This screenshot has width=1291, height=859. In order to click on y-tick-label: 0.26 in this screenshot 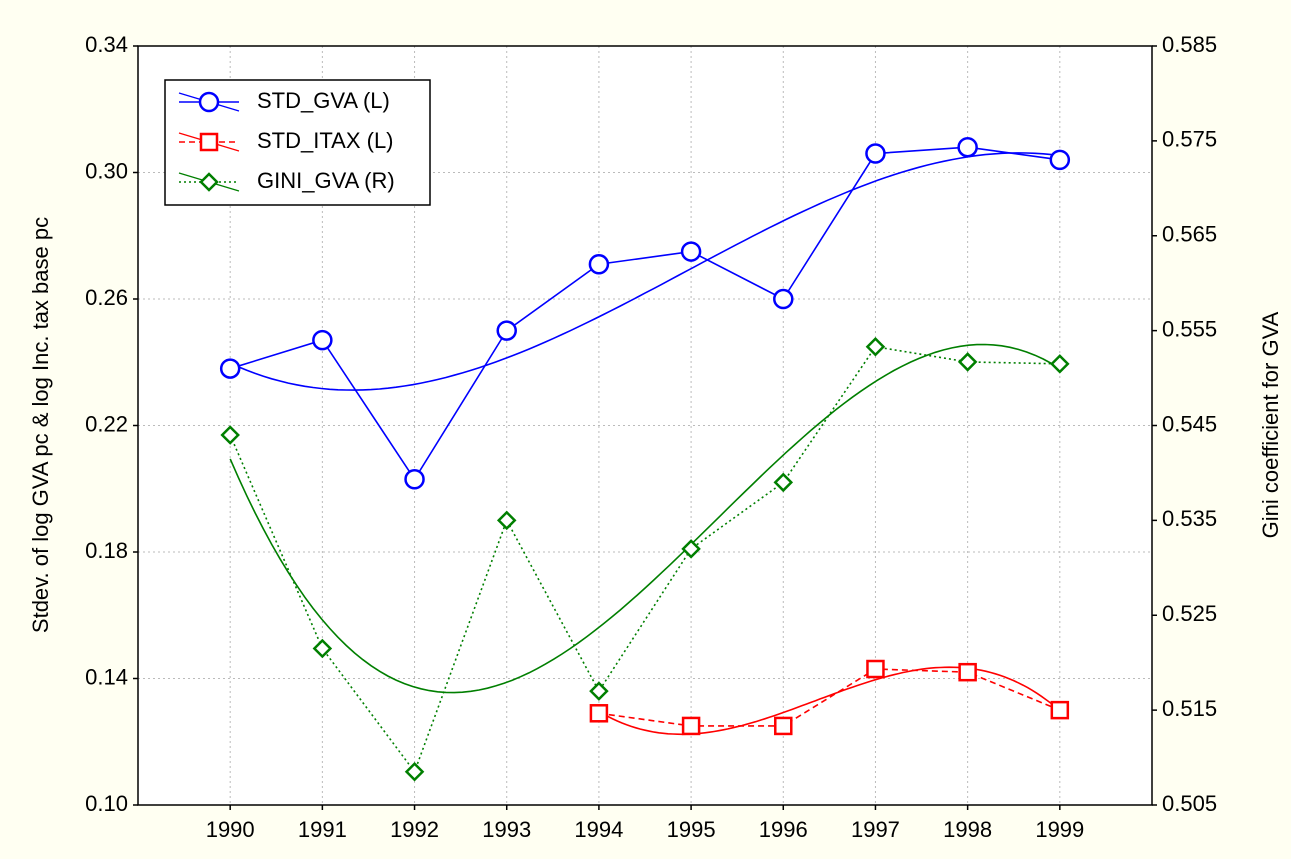, I will do `click(106, 297)`.